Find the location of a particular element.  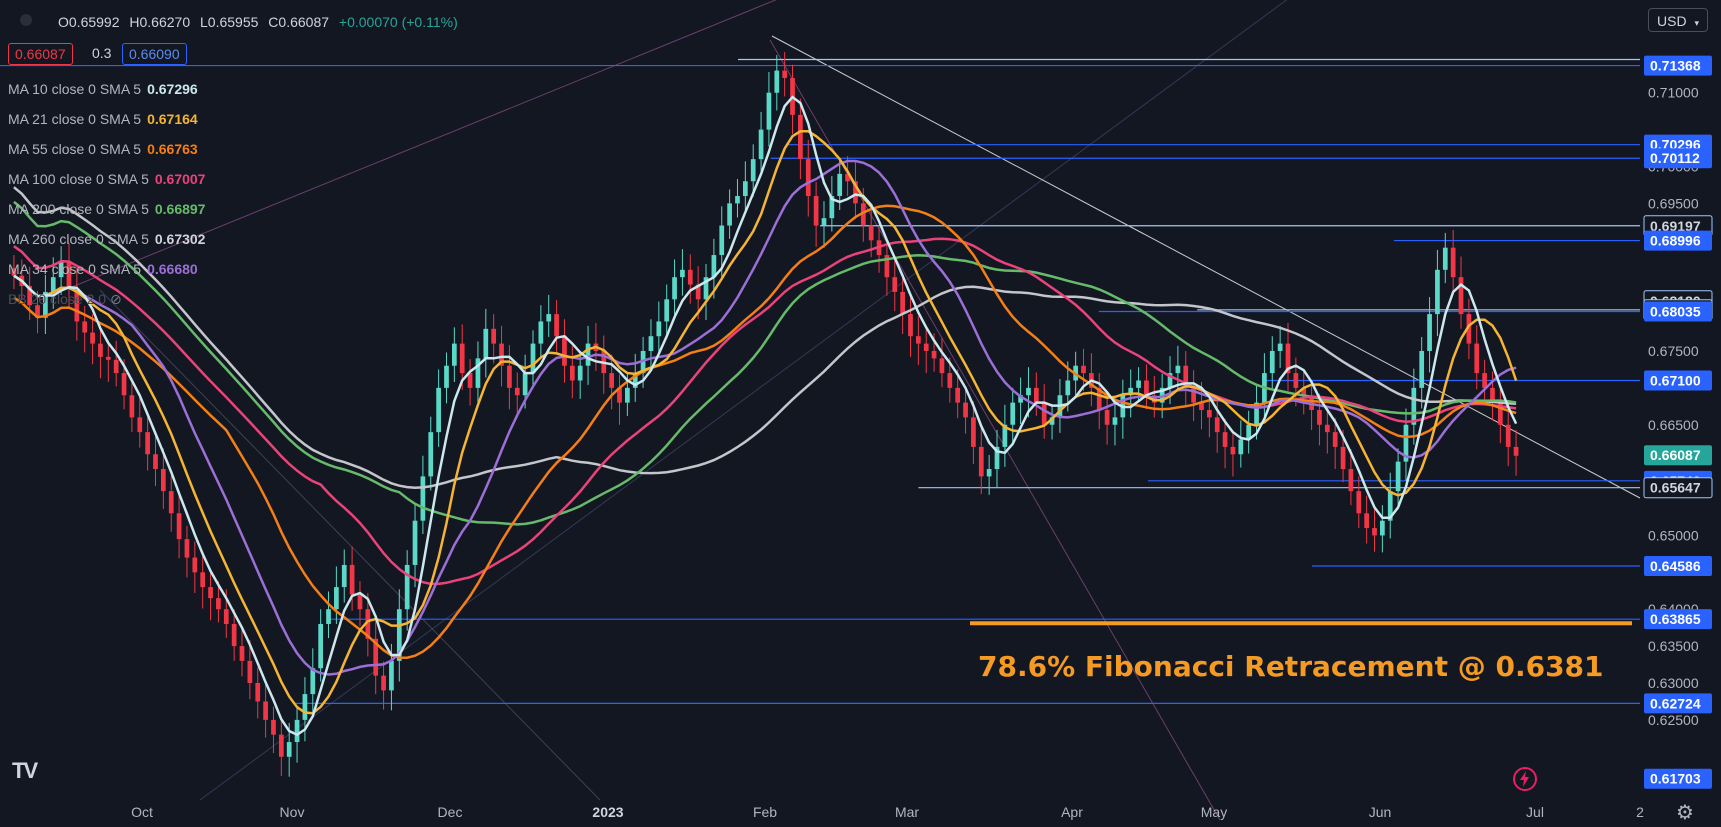

change-value: +0.00070 (+0.11%) is located at coordinates (398, 22).